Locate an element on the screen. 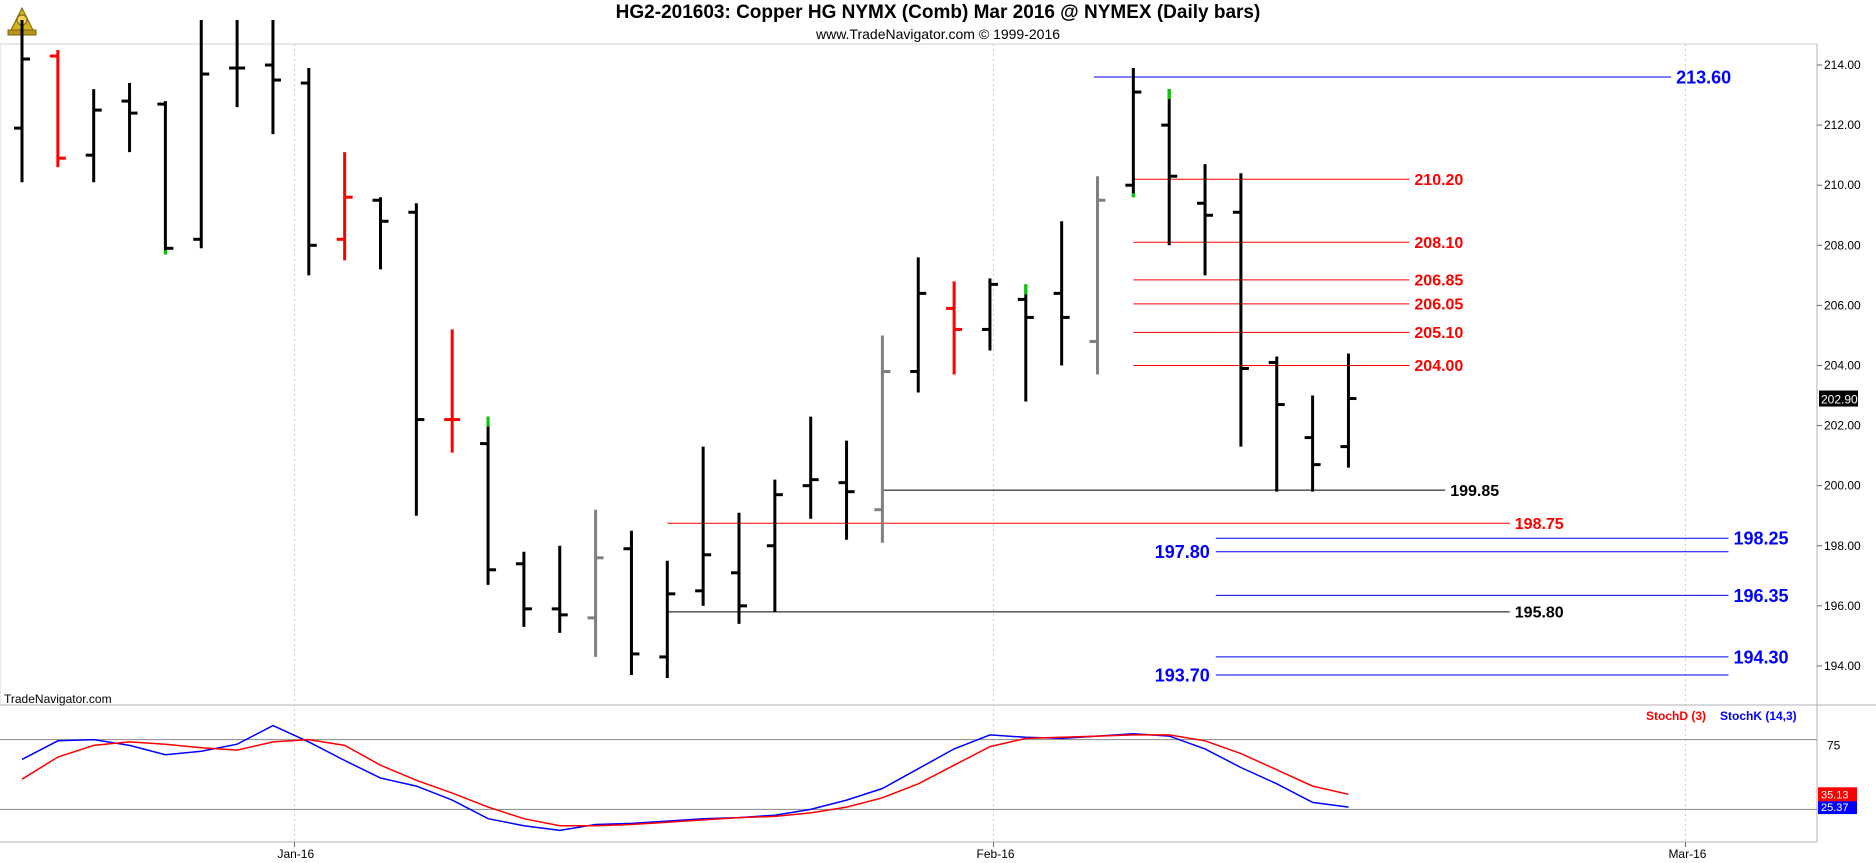 The image size is (1876, 863). price-tick-label: 202.00 is located at coordinates (1842, 426).